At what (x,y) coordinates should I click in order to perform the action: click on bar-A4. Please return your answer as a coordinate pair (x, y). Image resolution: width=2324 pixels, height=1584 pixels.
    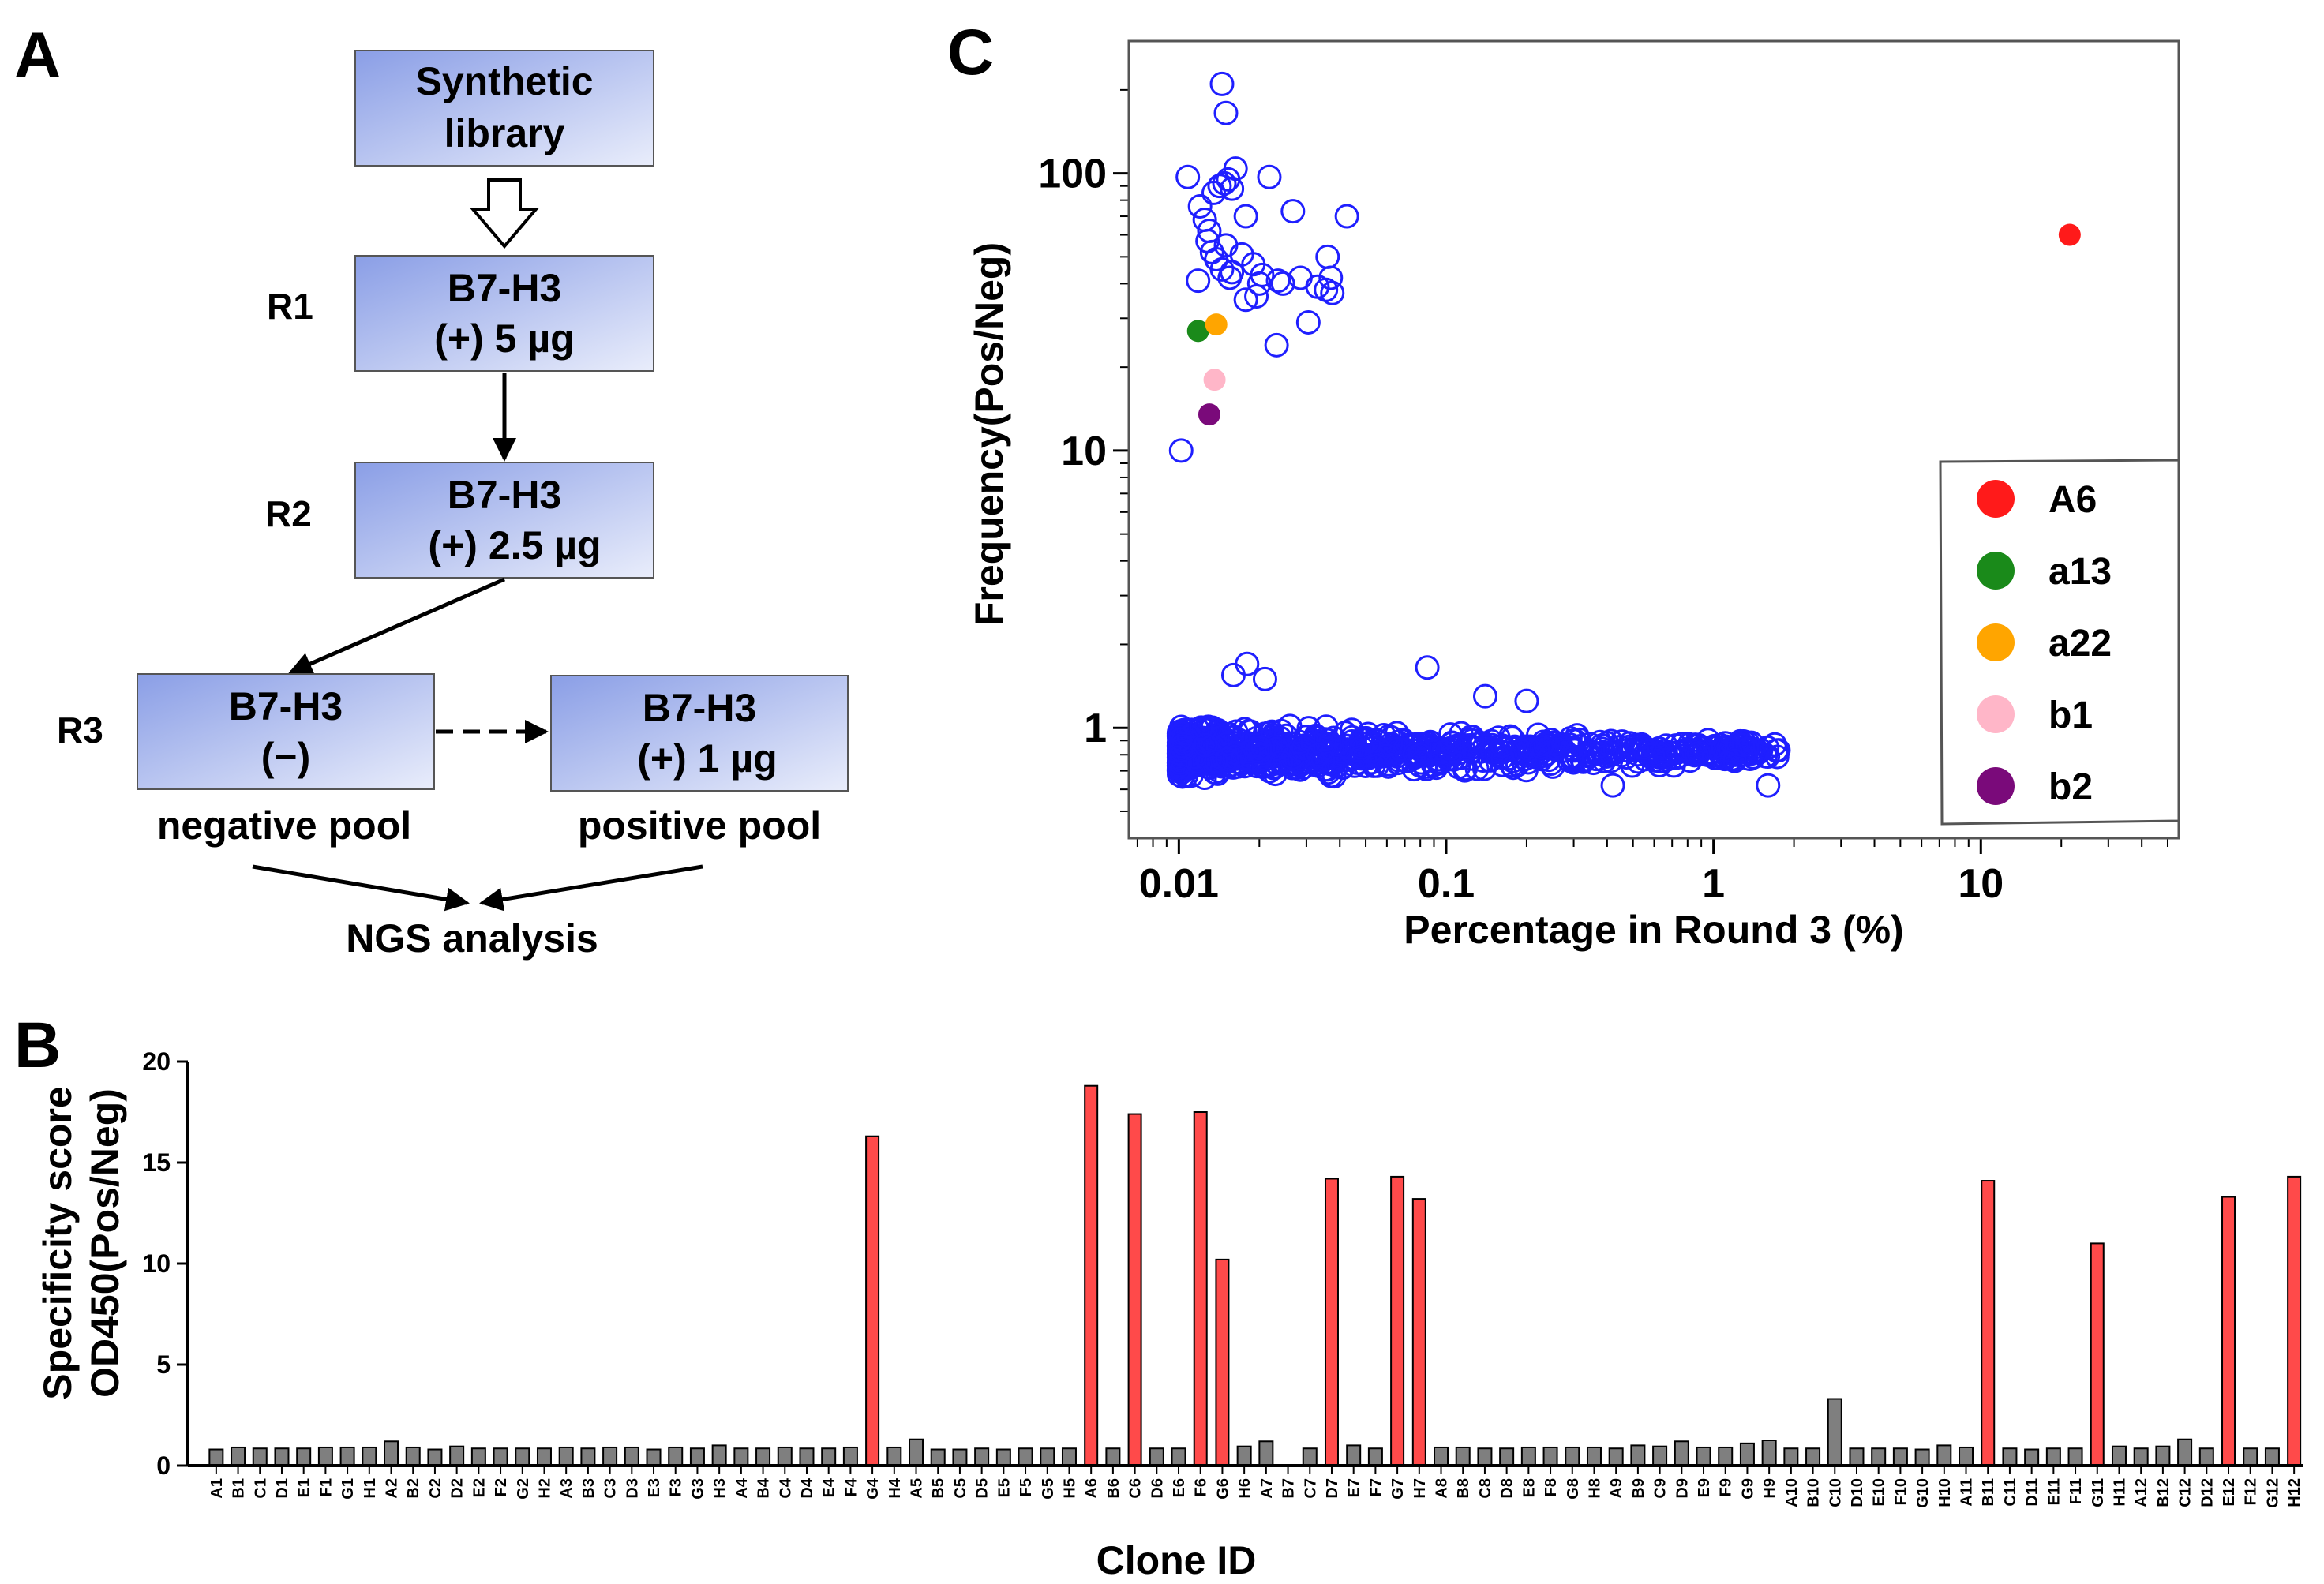
    Looking at the image, I should click on (741, 1456).